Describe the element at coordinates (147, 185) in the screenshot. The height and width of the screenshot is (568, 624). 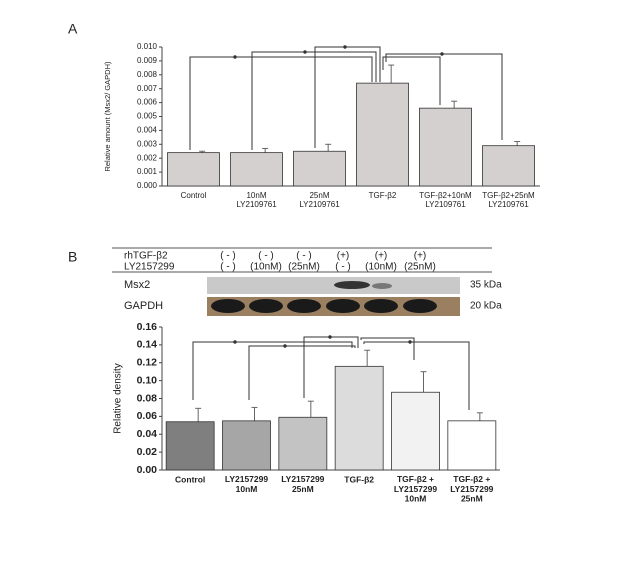
I see `y-tick-label: 0.000` at that location.